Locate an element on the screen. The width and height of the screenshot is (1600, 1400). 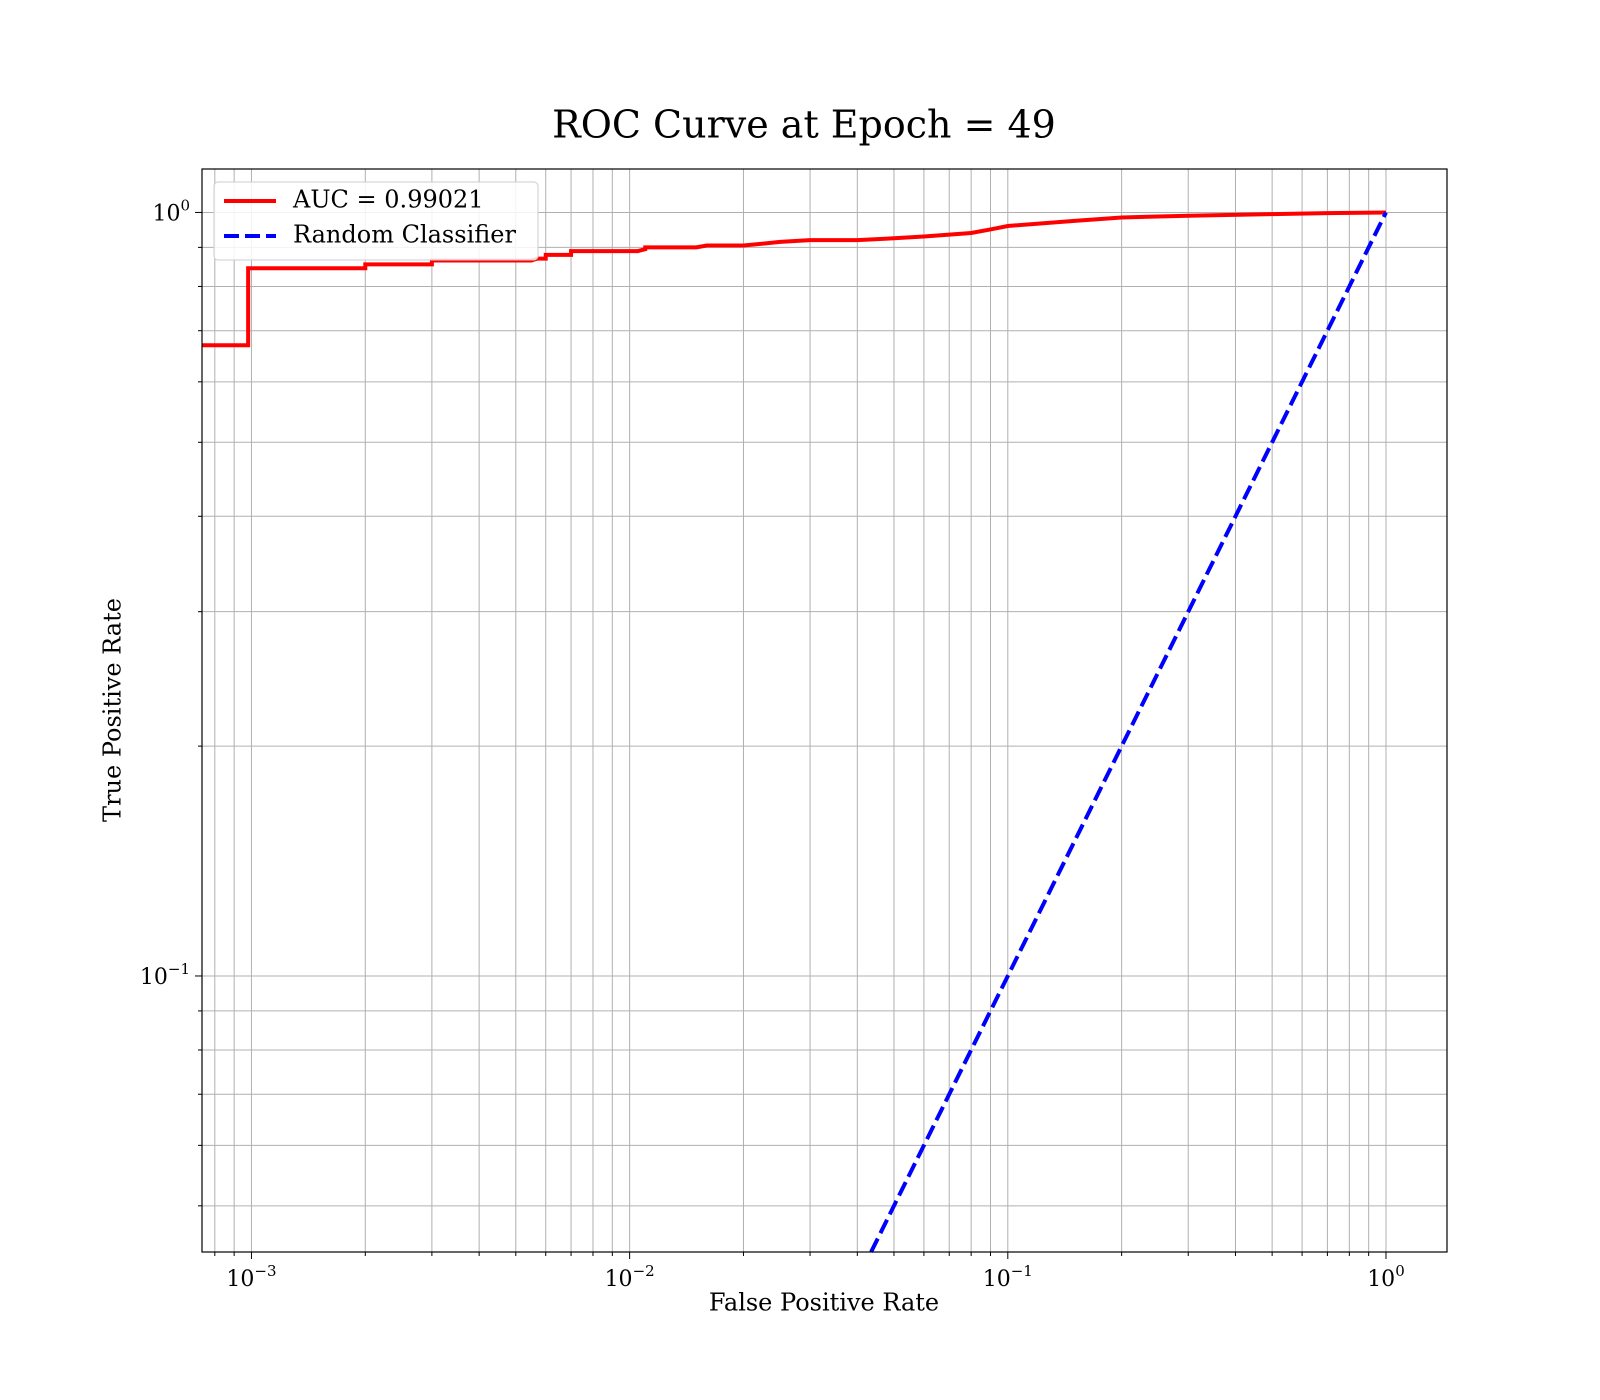
legend-label-random: Random Classifier is located at coordinates (404, 235).